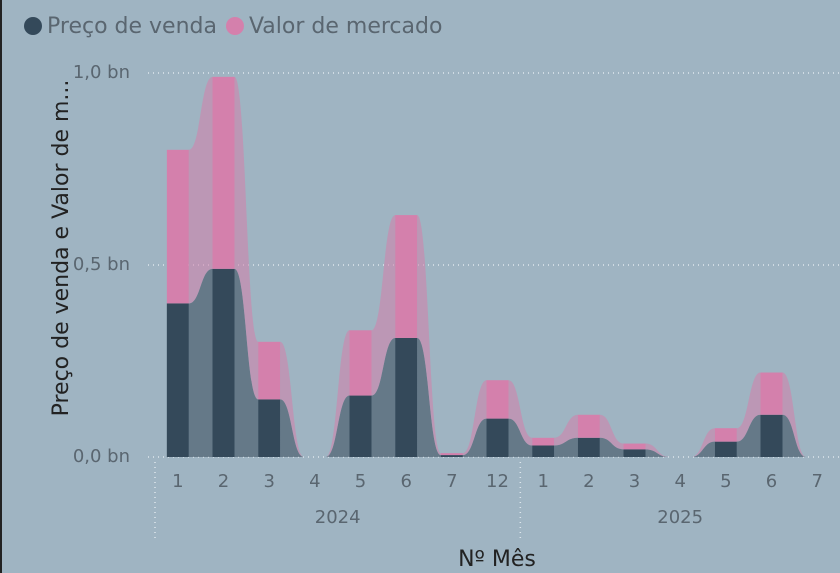  I want to click on legend-label: Valor de mercado, so click(345, 26).